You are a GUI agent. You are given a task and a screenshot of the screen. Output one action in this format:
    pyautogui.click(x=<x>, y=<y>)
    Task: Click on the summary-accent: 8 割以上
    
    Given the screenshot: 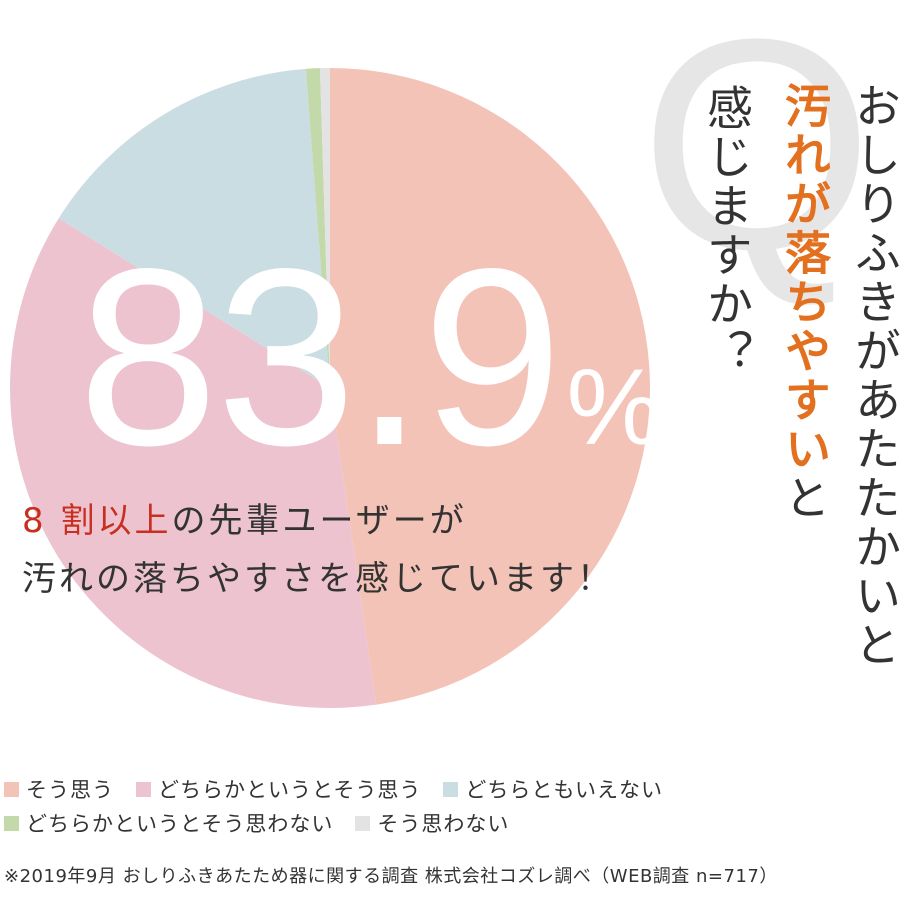 What is the action you would take?
    pyautogui.click(x=97, y=521)
    